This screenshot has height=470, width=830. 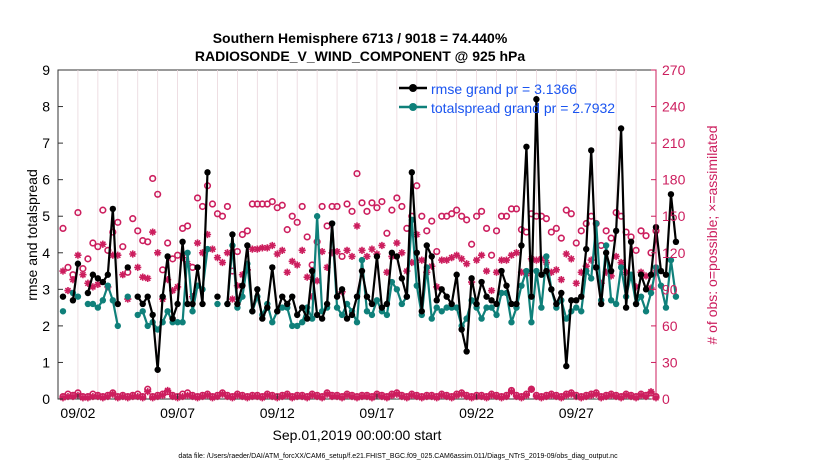 What do you see at coordinates (376, 413) in the screenshot?
I see `x-tick-label: 09/17` at bounding box center [376, 413].